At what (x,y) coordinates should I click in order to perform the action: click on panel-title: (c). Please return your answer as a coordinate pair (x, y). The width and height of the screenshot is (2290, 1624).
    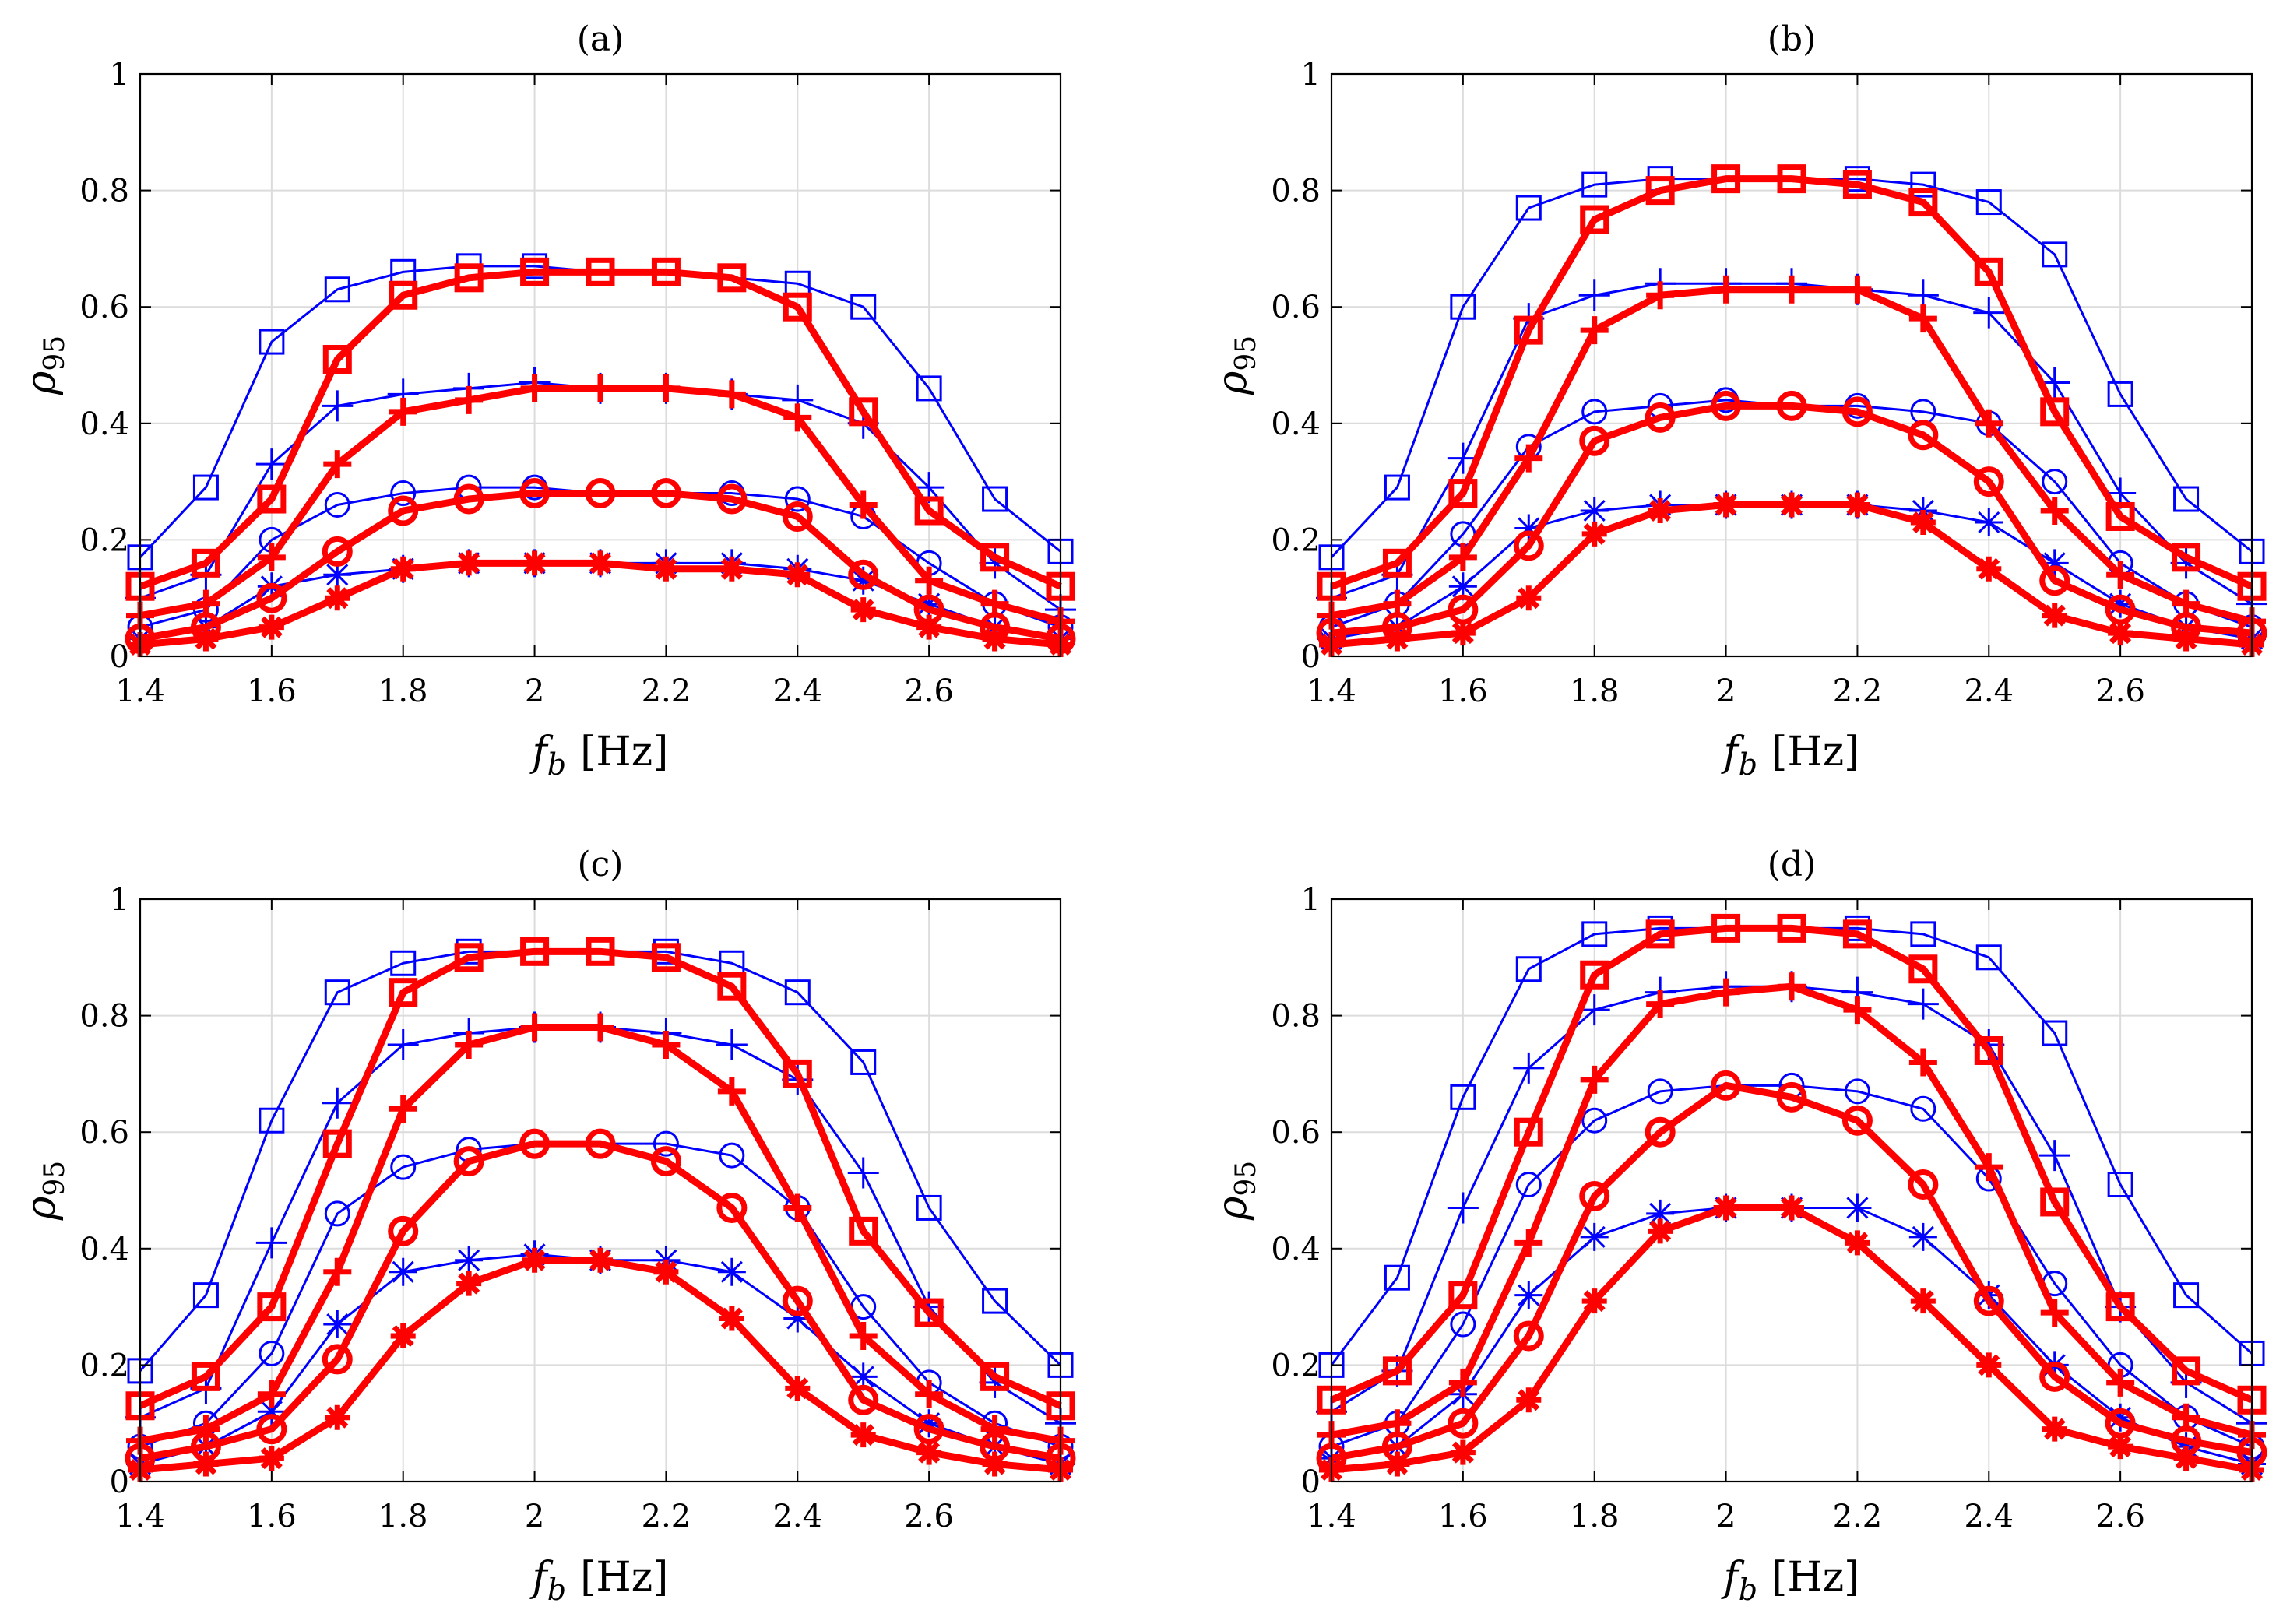
    Looking at the image, I should click on (601, 864).